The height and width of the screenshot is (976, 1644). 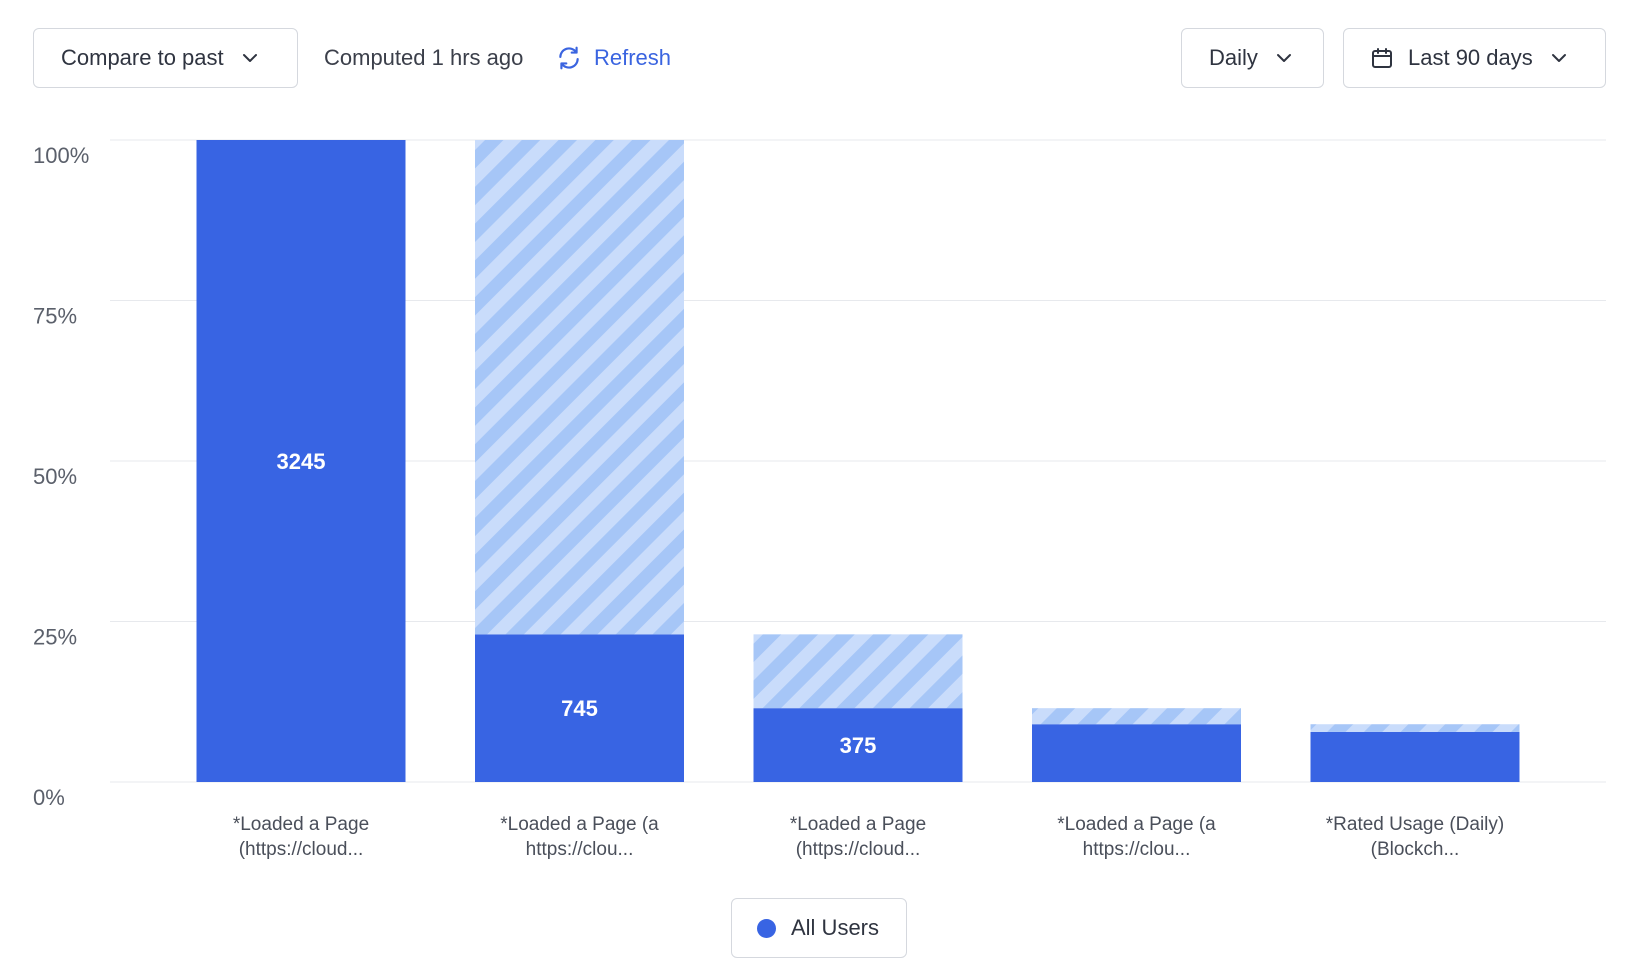 What do you see at coordinates (1415, 824) in the screenshot?
I see `x-tick-label: *Rated Usage (Daily)` at bounding box center [1415, 824].